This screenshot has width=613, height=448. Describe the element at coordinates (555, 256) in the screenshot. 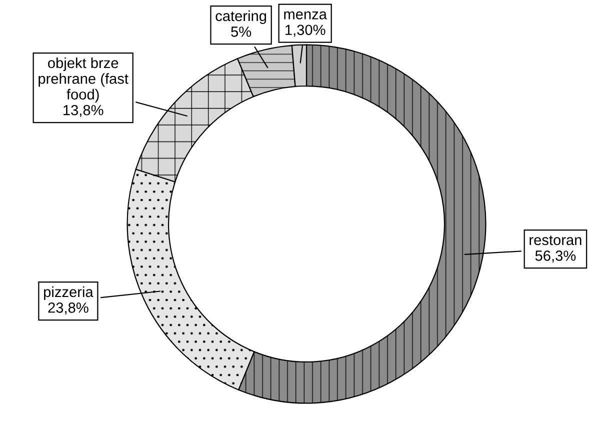

I see `data-label: 56,3%` at that location.